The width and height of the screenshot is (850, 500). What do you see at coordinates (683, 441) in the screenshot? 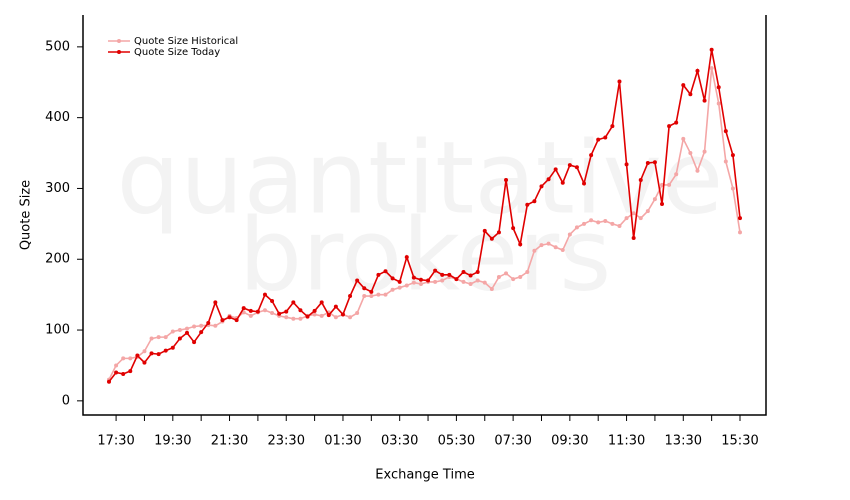
I see `x-tick-label: 13:30` at bounding box center [683, 441].